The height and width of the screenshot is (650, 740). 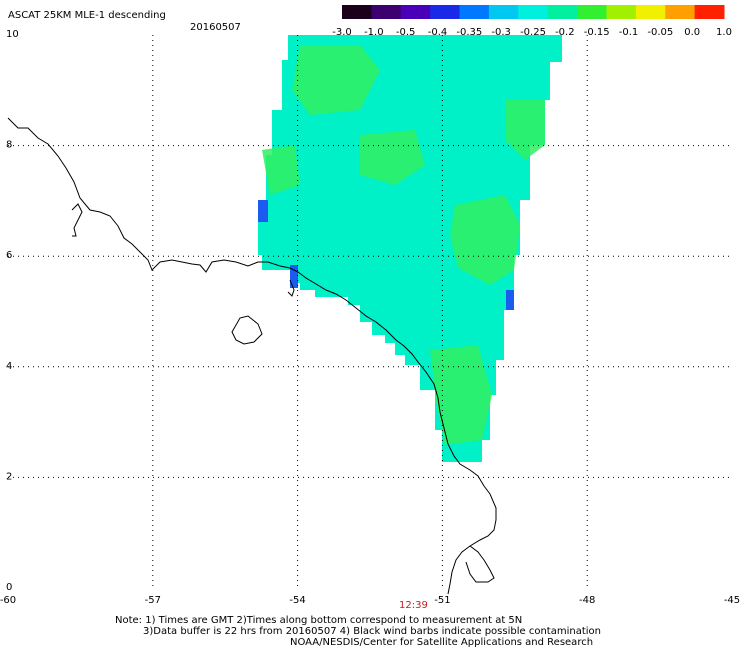 What do you see at coordinates (438, 32) in the screenshot?
I see `colorbar-tick-label: -0.4` at bounding box center [438, 32].